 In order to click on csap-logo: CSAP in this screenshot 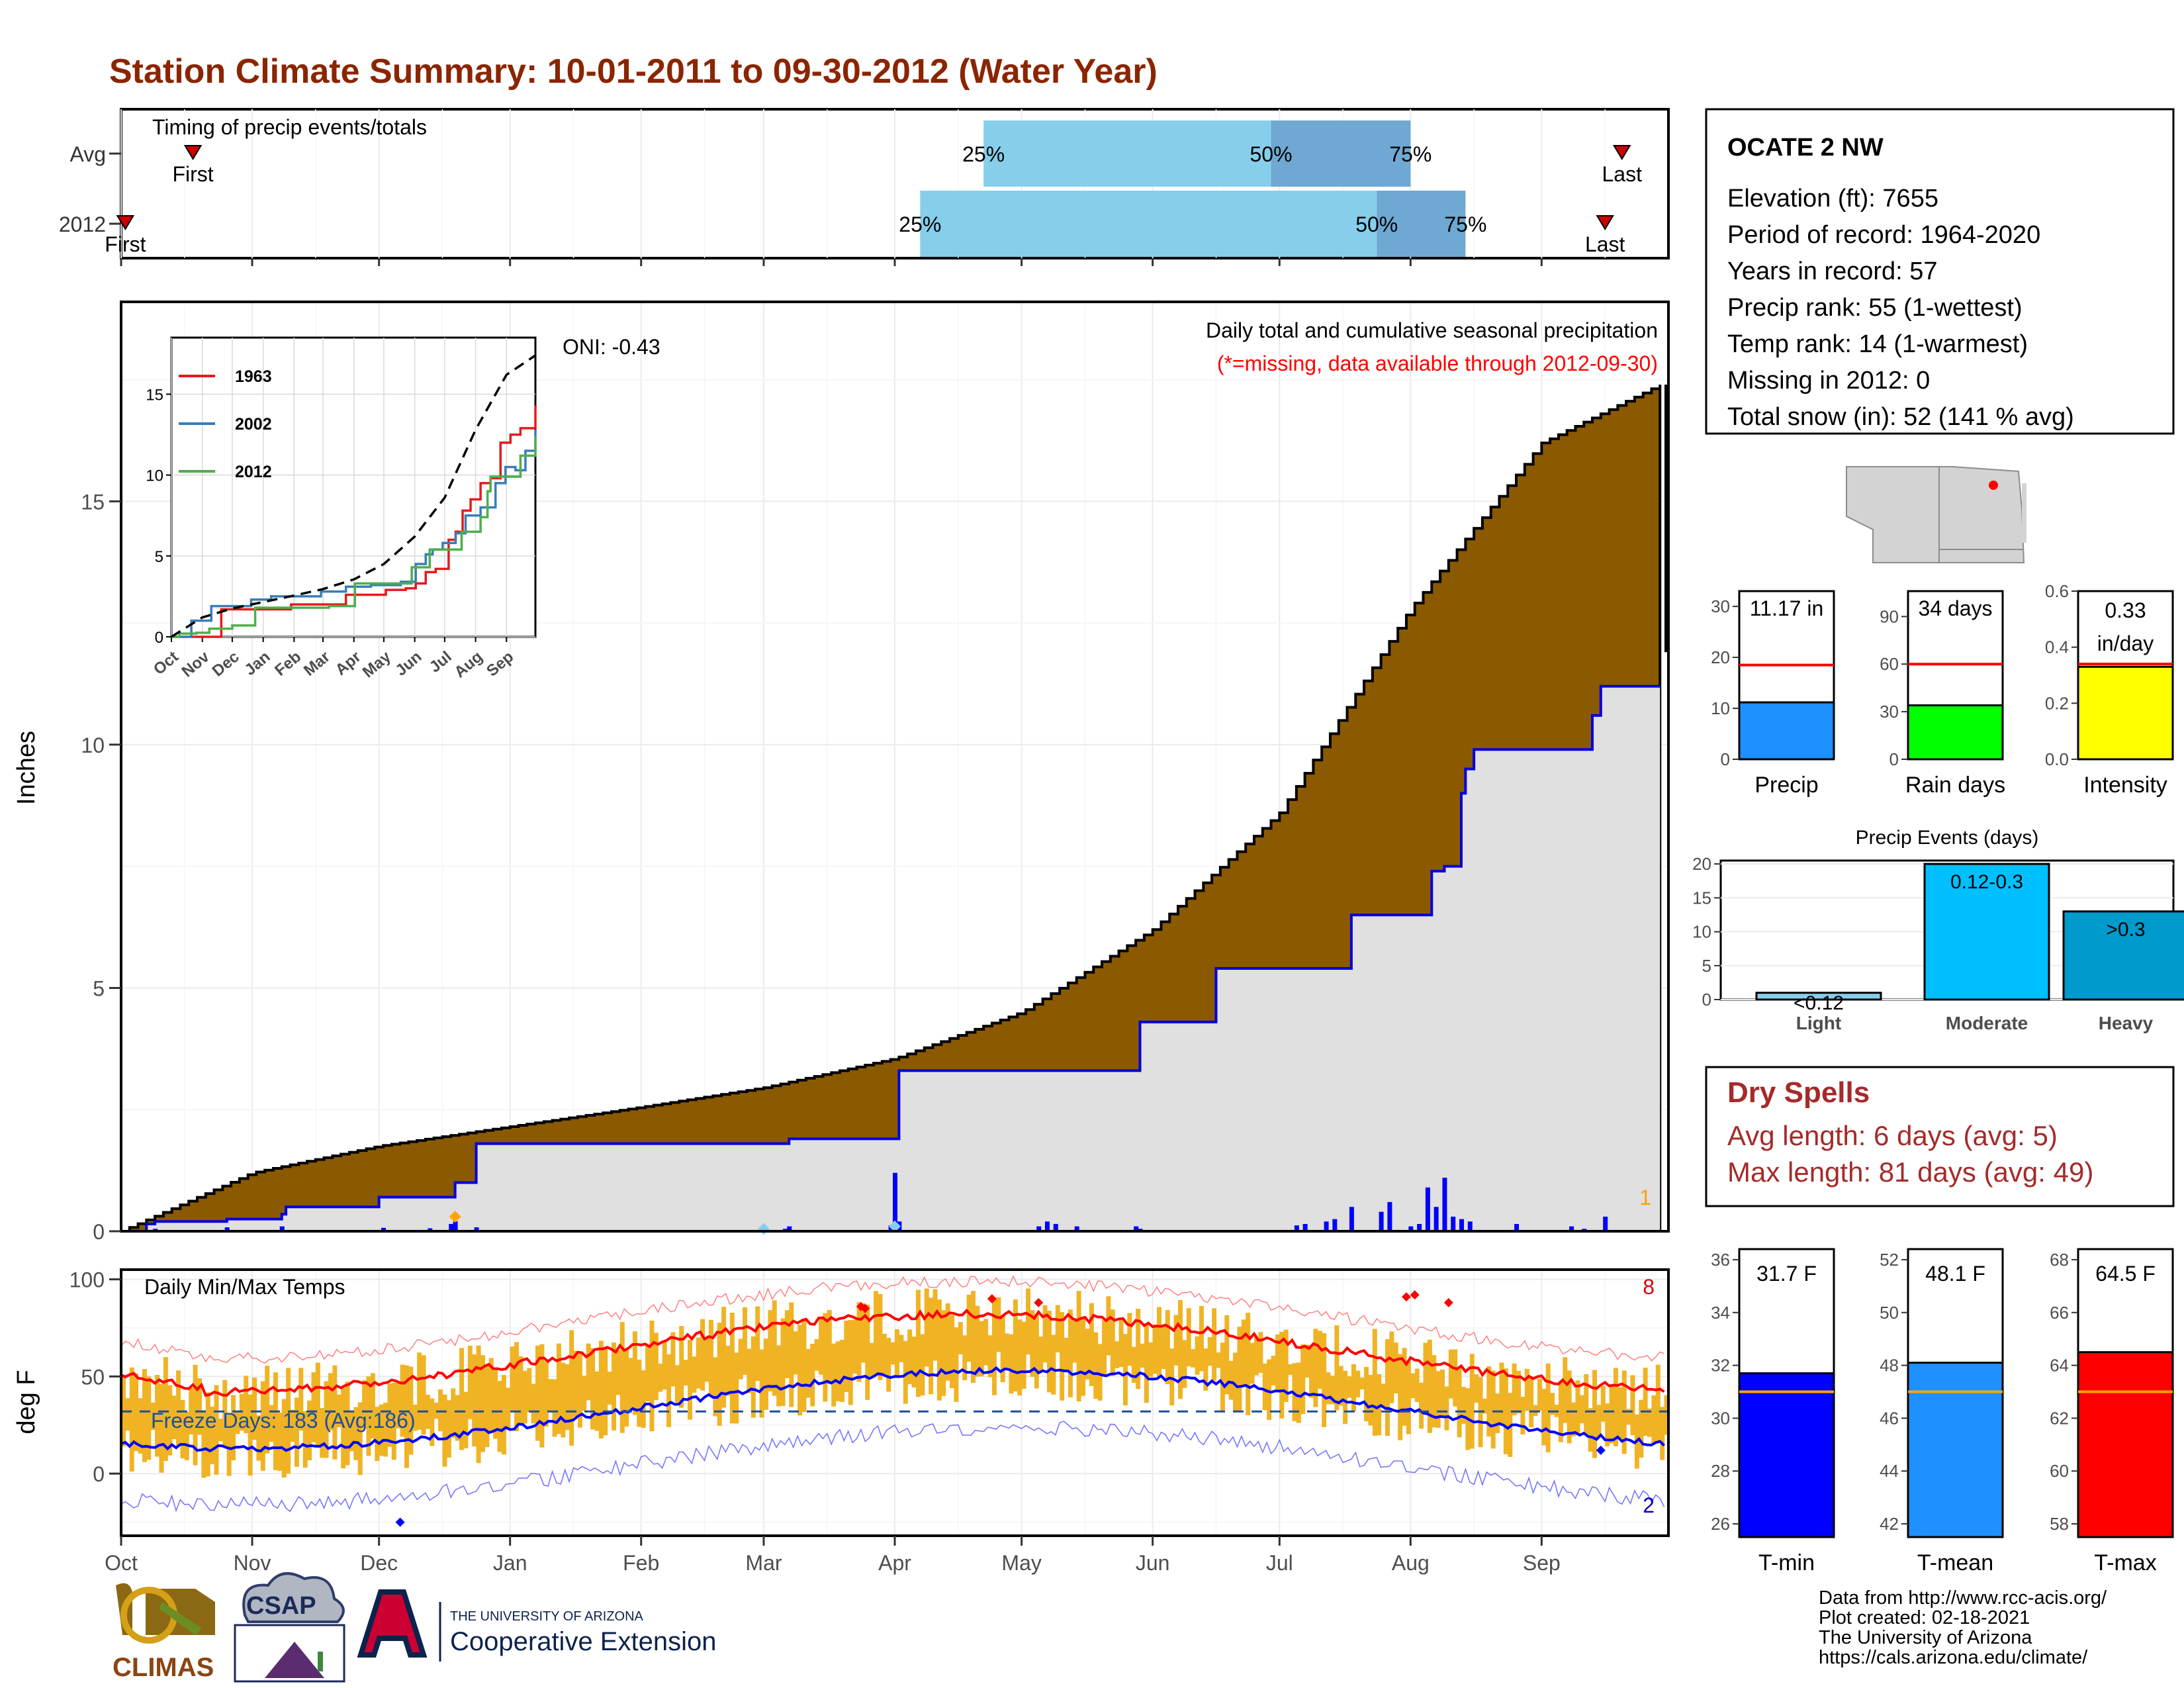, I will do `click(289, 1627)`.